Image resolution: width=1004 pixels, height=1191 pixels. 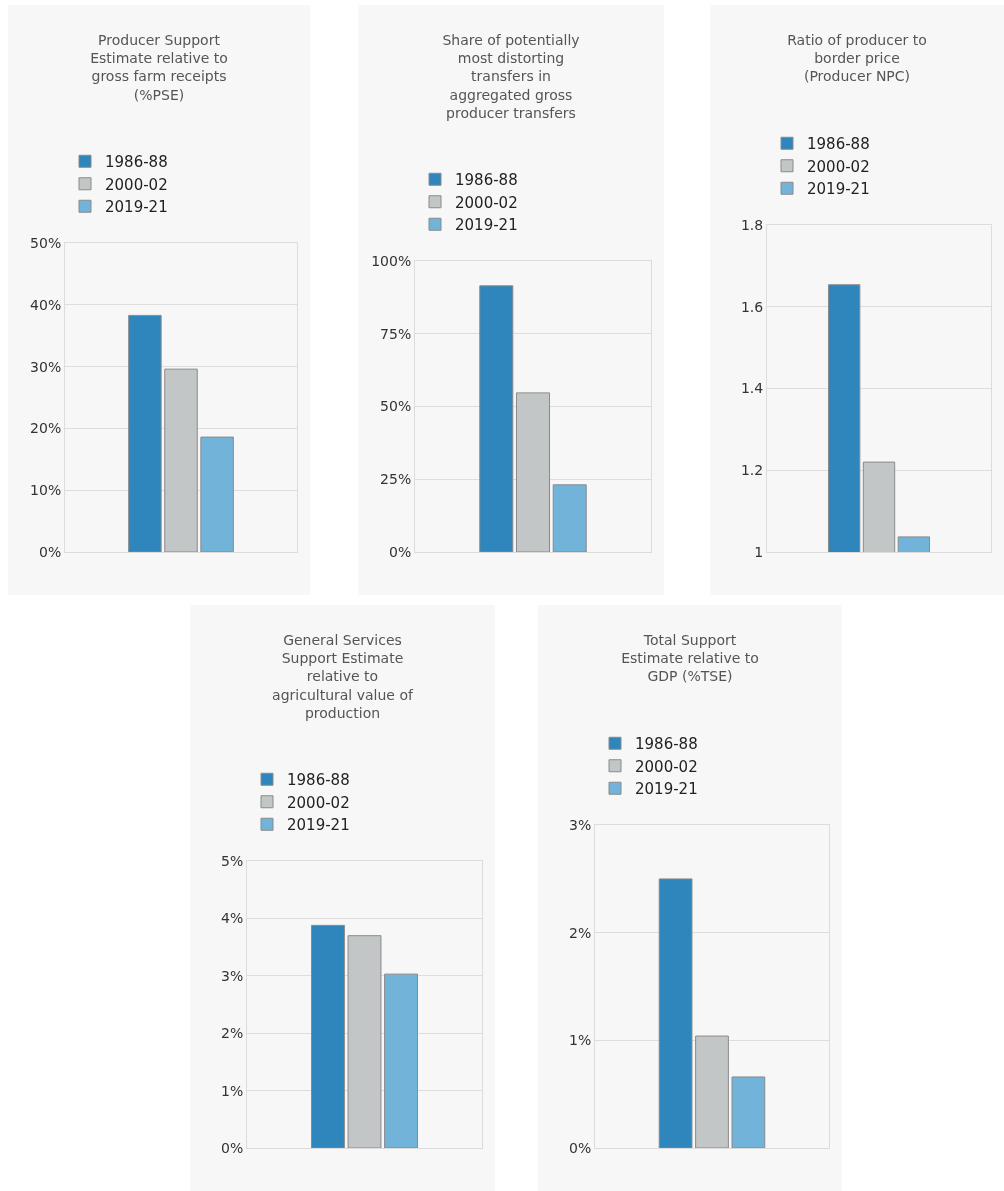 I want to click on y-tick-label: 5%, so click(x=232, y=861).